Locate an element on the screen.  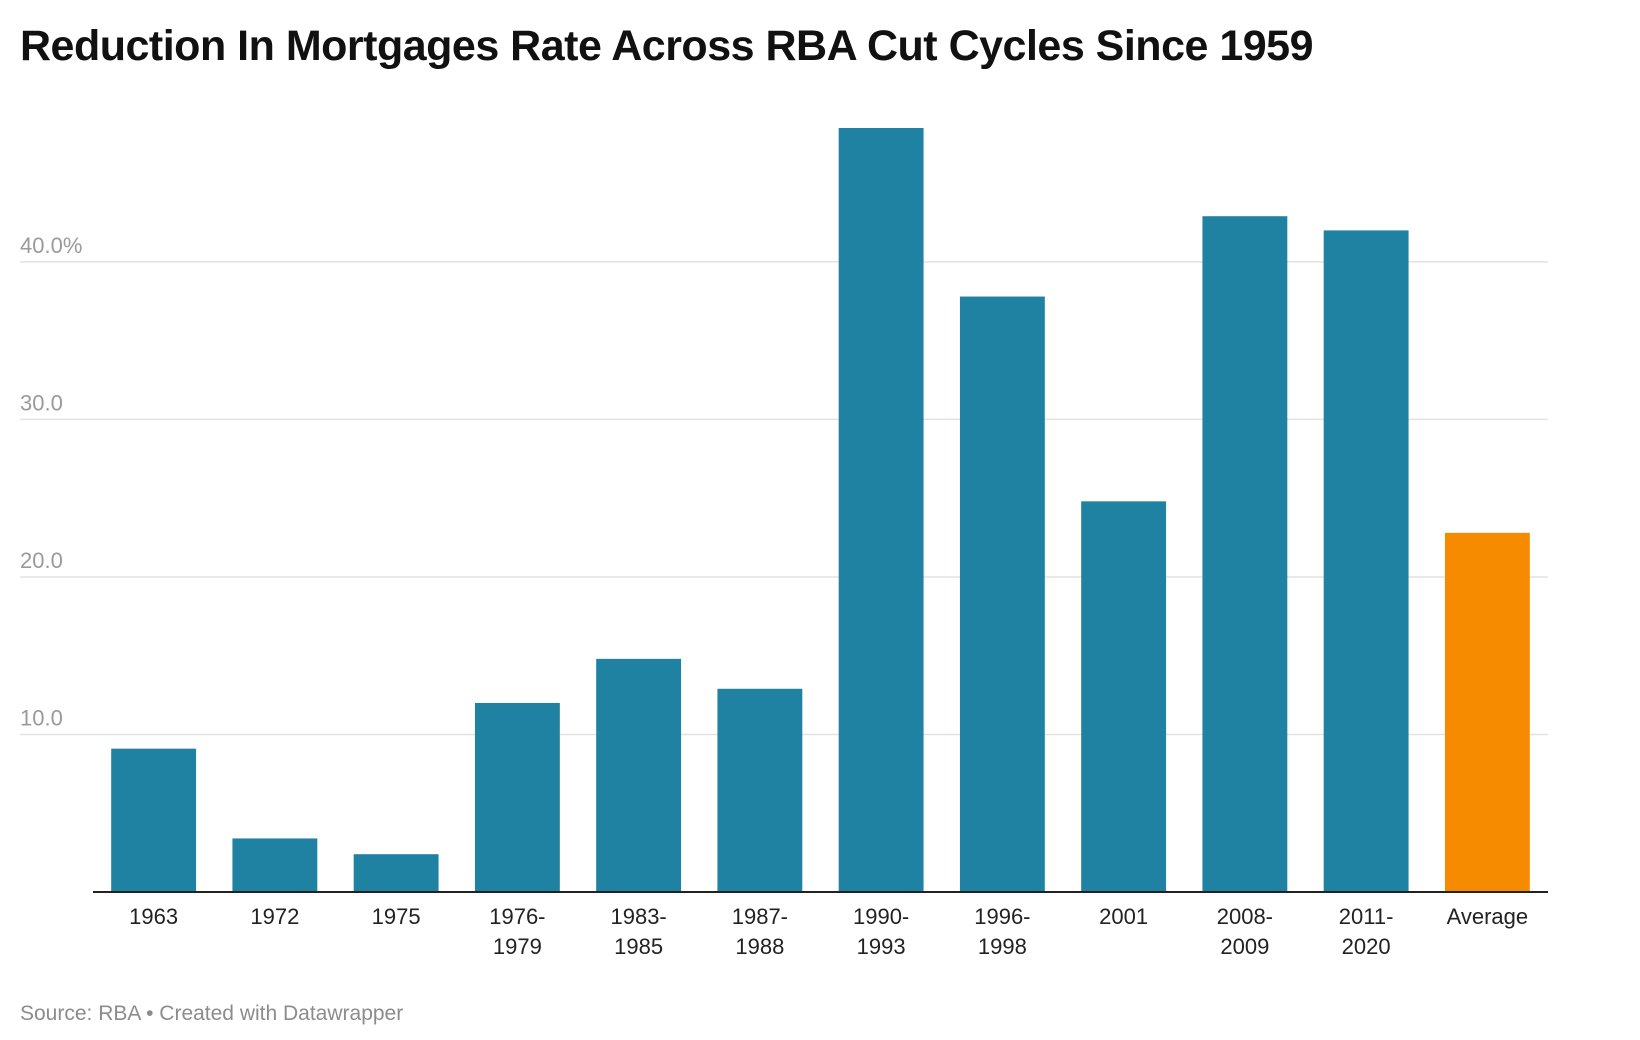
x-tick-label-line: 2011- is located at coordinates (1366, 916).